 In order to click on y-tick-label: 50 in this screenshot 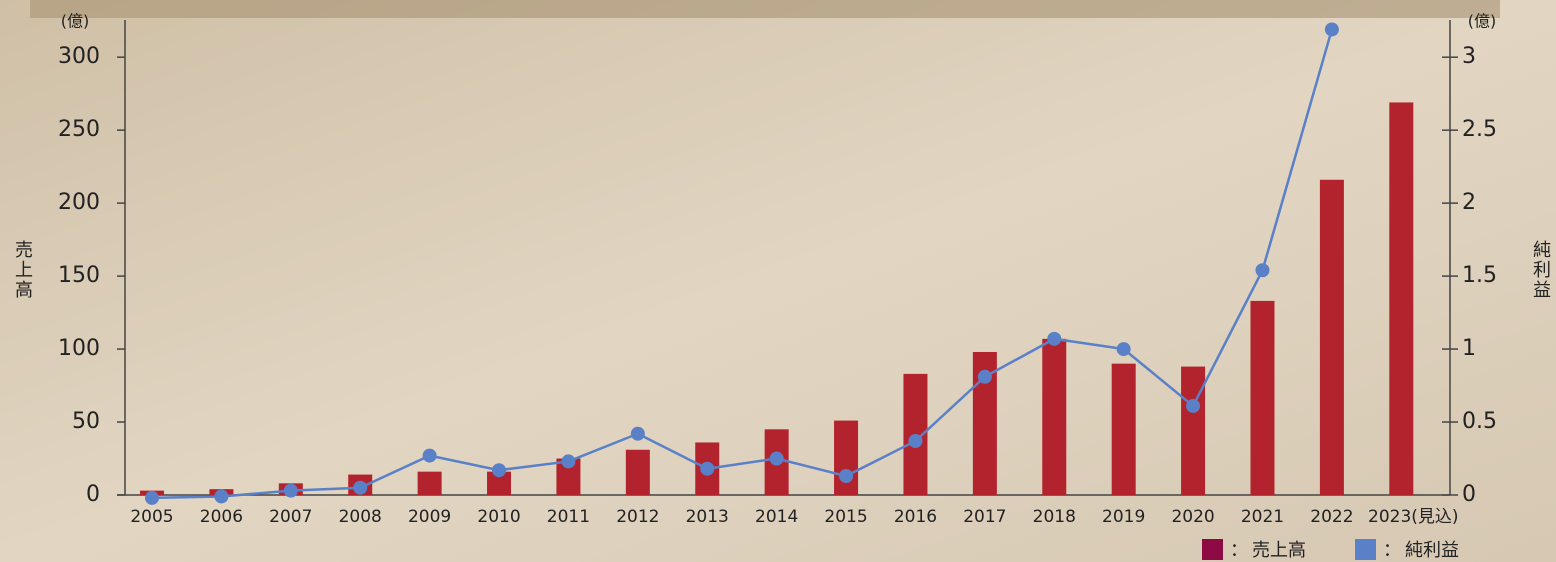, I will do `click(86, 421)`.